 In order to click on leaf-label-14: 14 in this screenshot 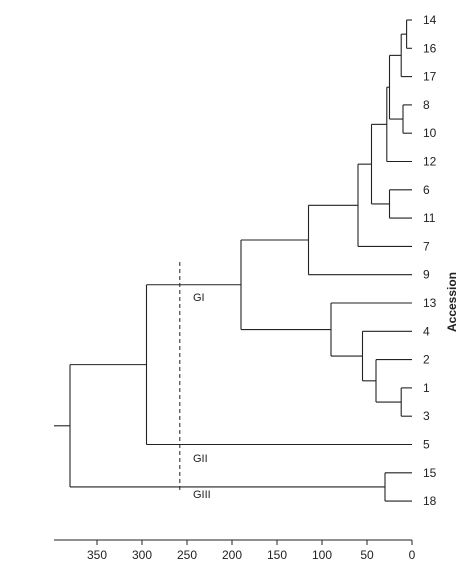, I will do `click(430, 20)`.